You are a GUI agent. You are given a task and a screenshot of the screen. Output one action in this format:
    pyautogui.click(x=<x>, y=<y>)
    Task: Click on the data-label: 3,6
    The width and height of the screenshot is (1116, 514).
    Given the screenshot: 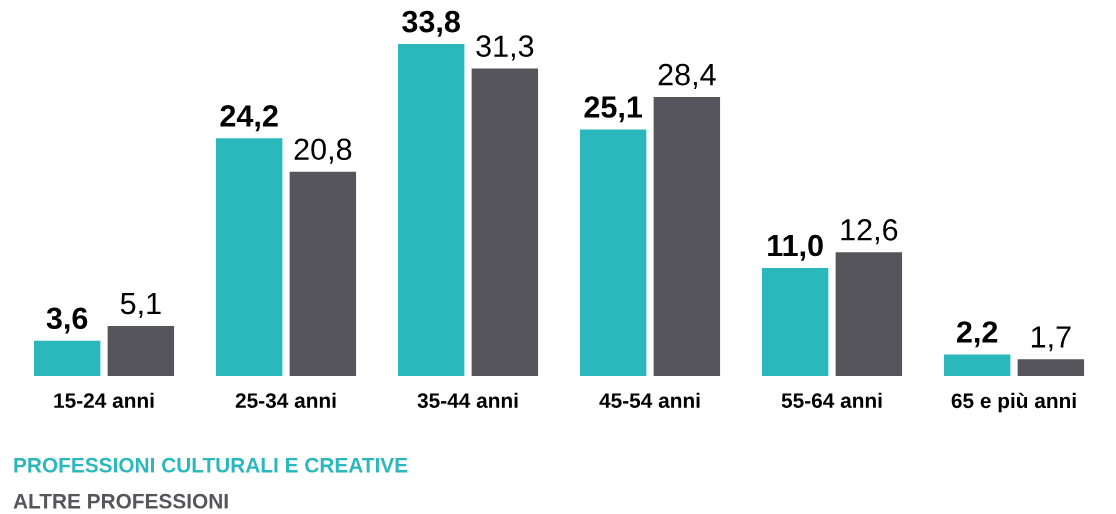 What is the action you would take?
    pyautogui.click(x=67, y=320)
    